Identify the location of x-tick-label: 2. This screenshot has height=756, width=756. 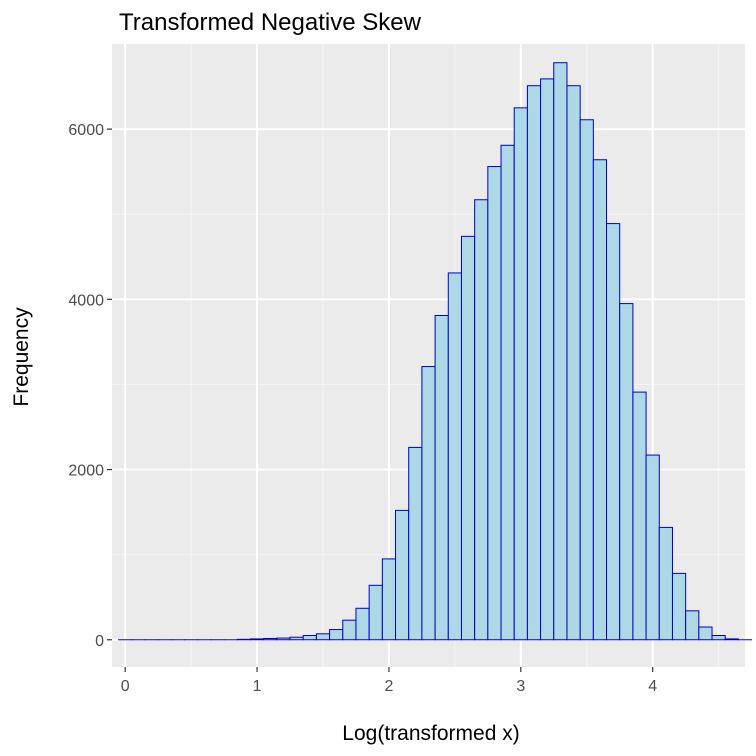
(388, 686).